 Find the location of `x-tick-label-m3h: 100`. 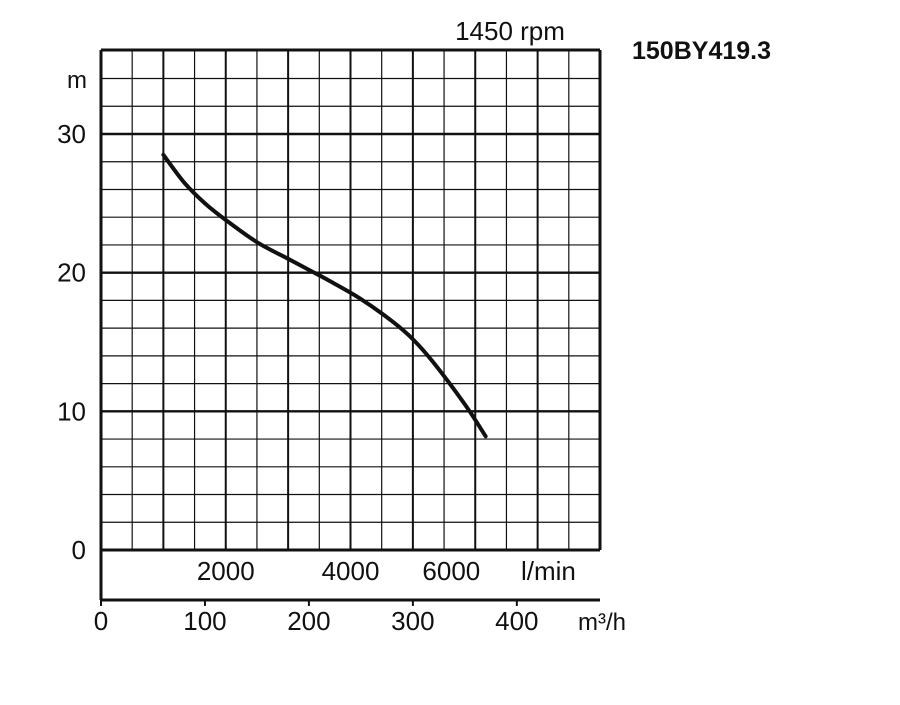

x-tick-label-m3h: 100 is located at coordinates (204, 621).